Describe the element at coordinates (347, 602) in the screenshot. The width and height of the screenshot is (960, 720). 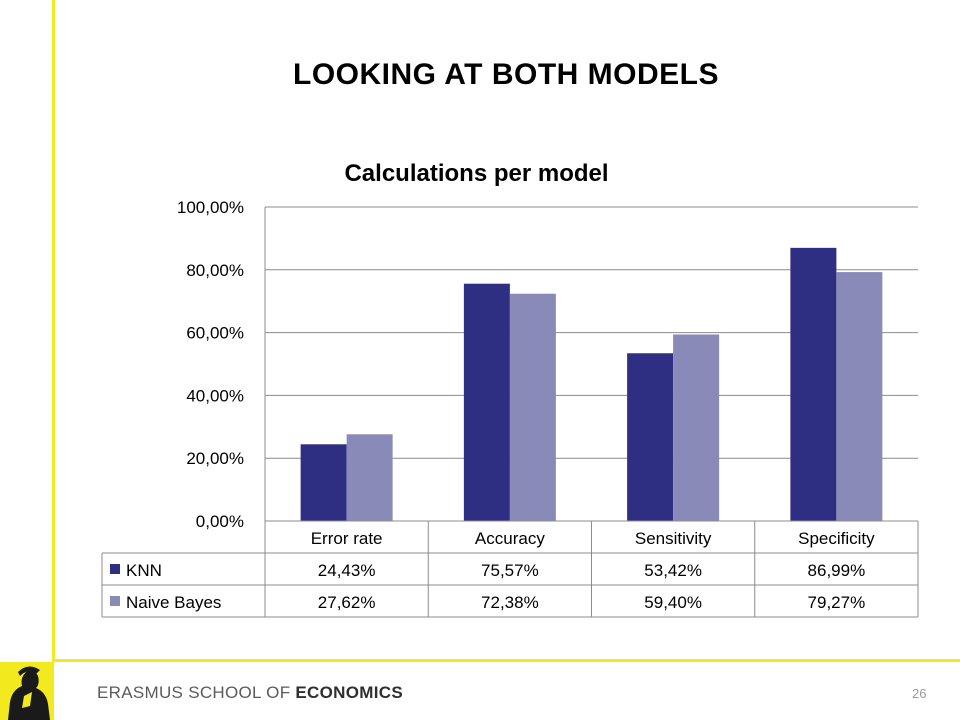
I see `data-label: 27,62%` at that location.